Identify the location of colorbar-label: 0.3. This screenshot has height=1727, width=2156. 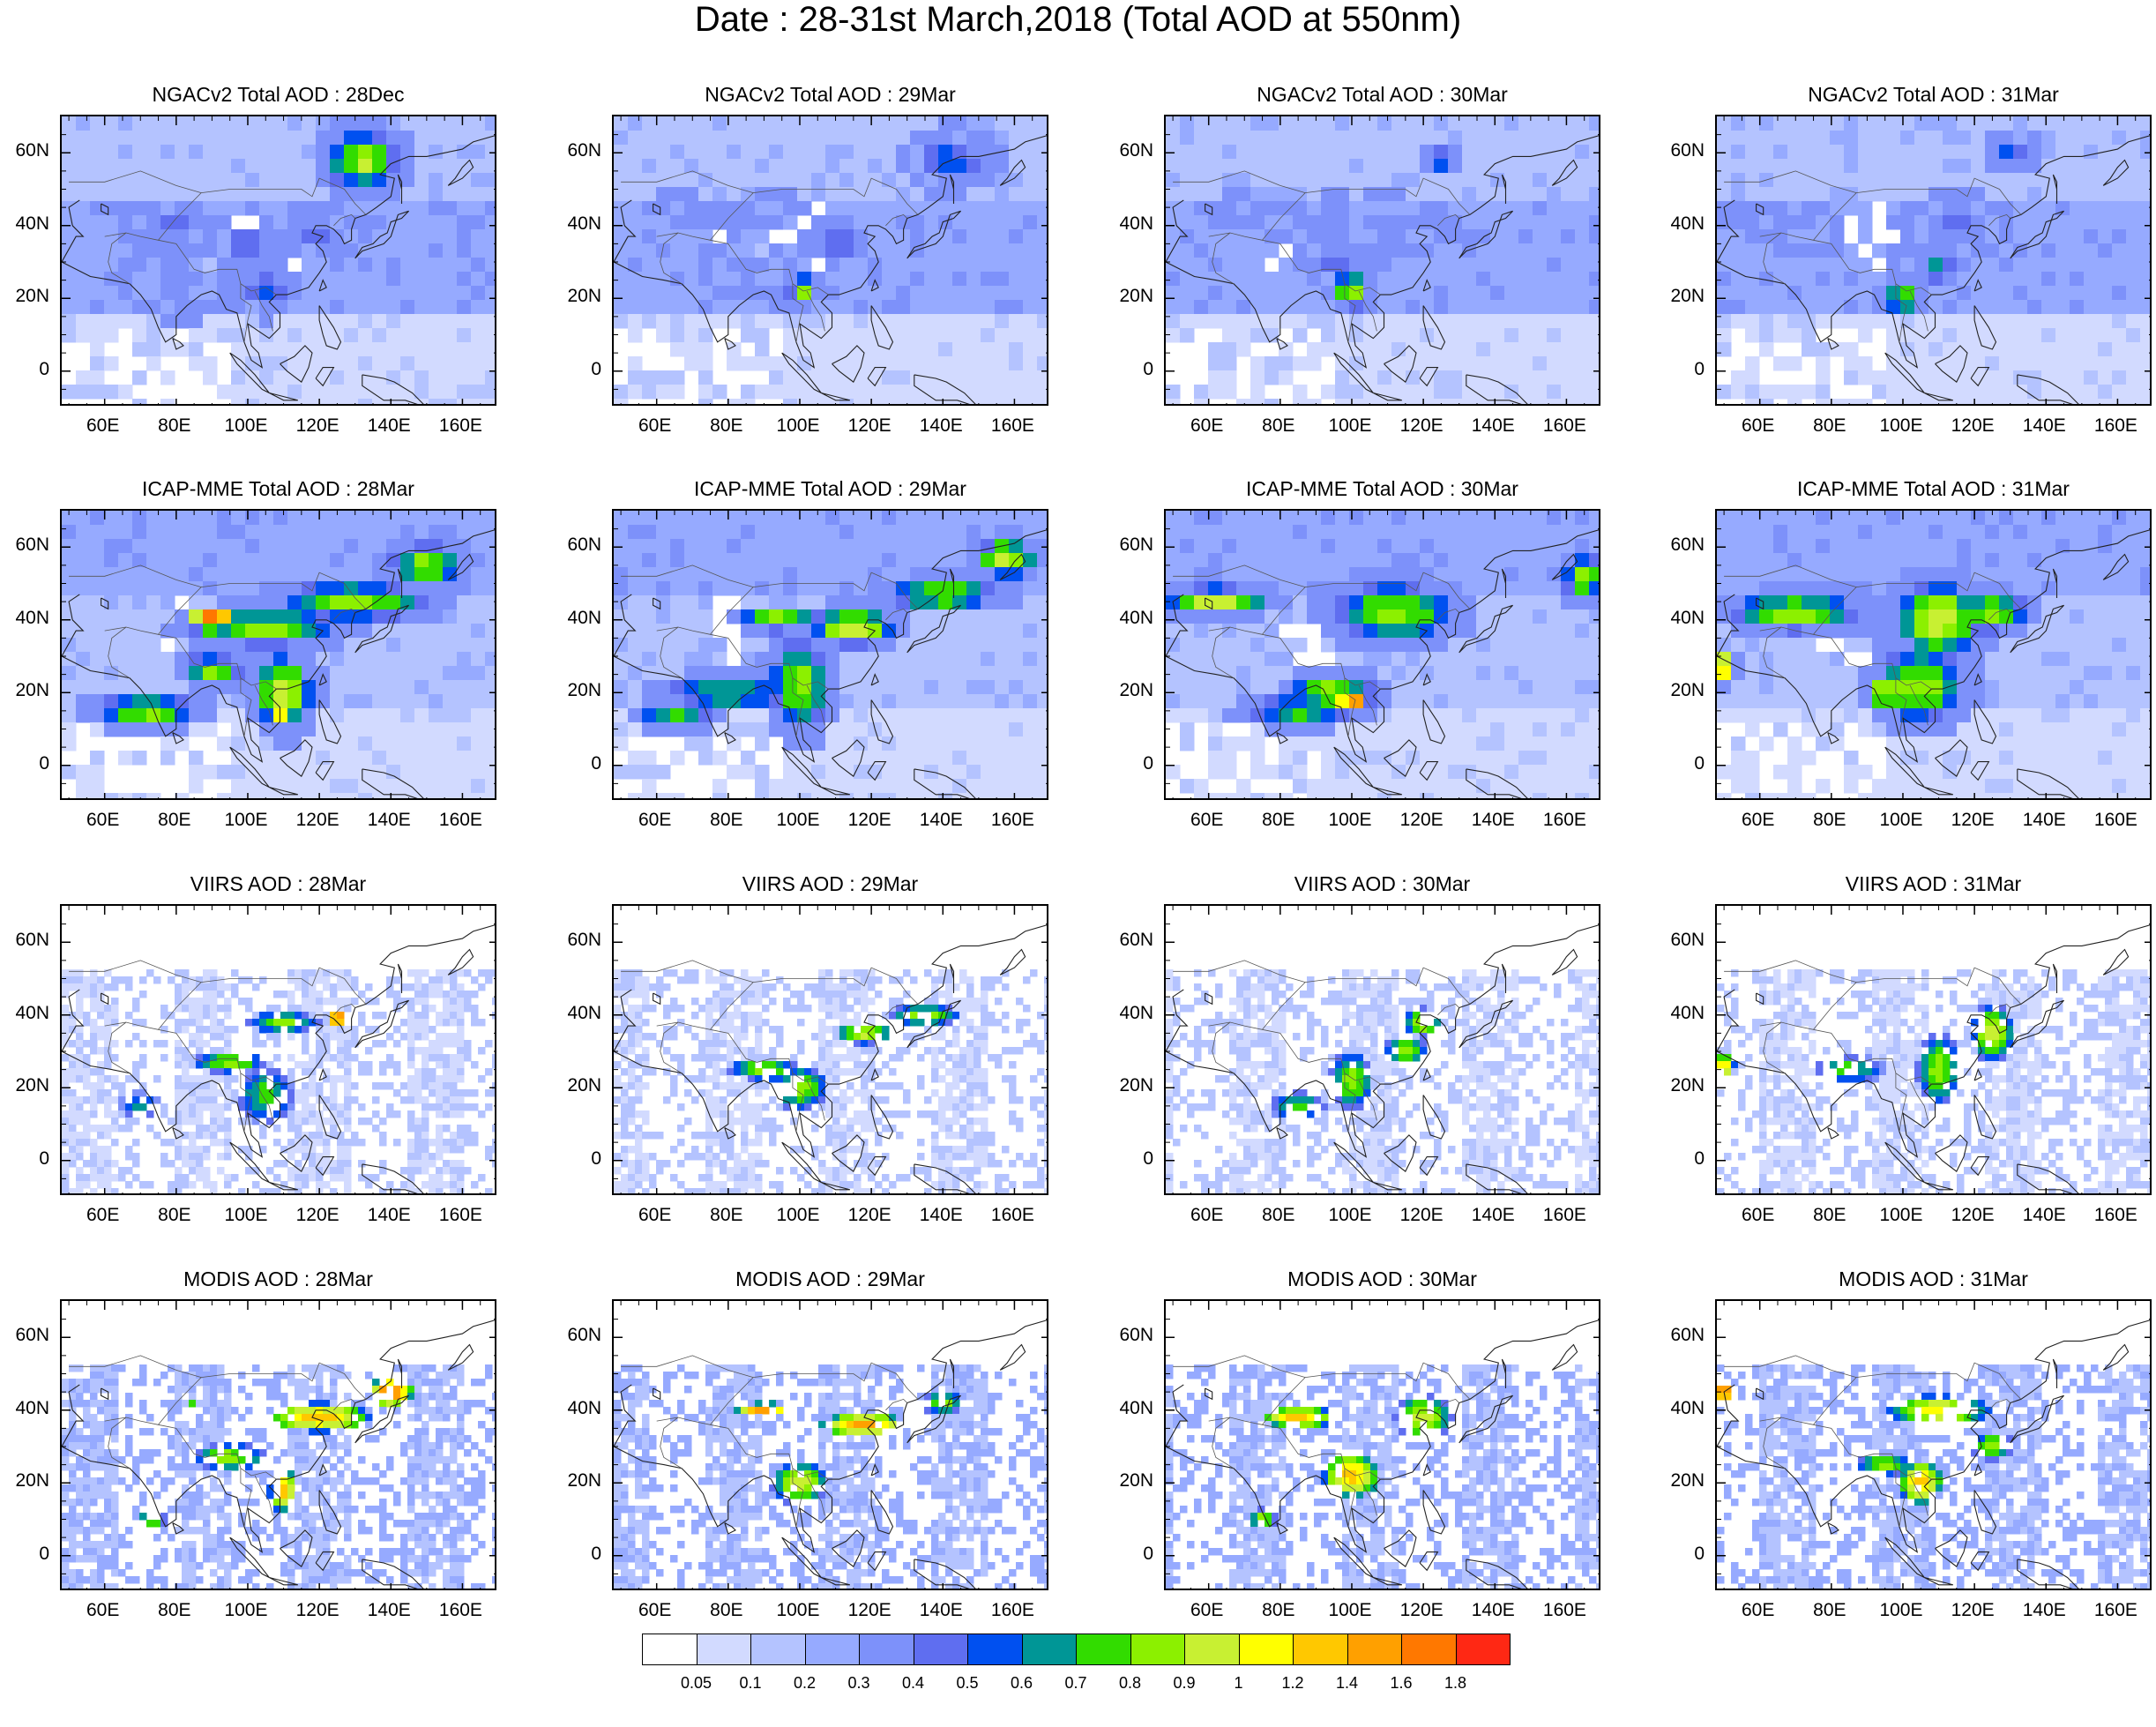
(858, 1683).